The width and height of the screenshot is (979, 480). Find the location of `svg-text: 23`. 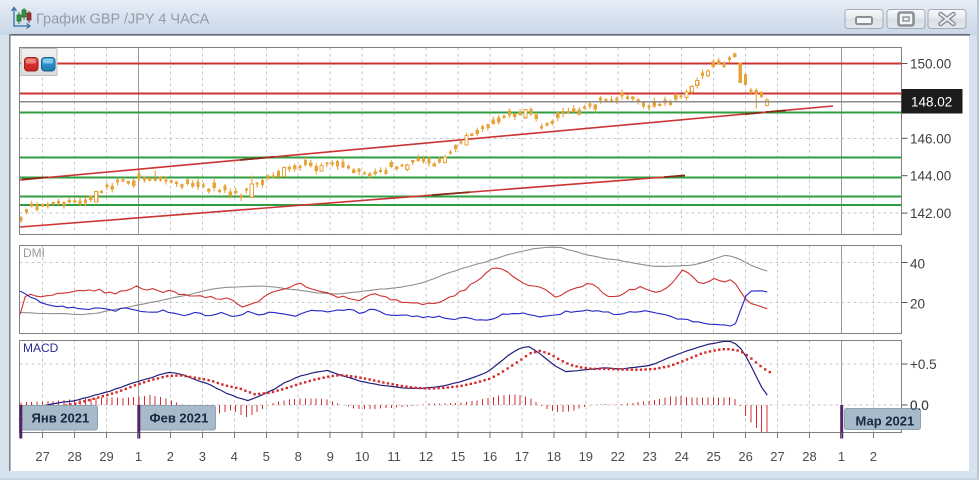

svg-text: 23 is located at coordinates (649, 456).